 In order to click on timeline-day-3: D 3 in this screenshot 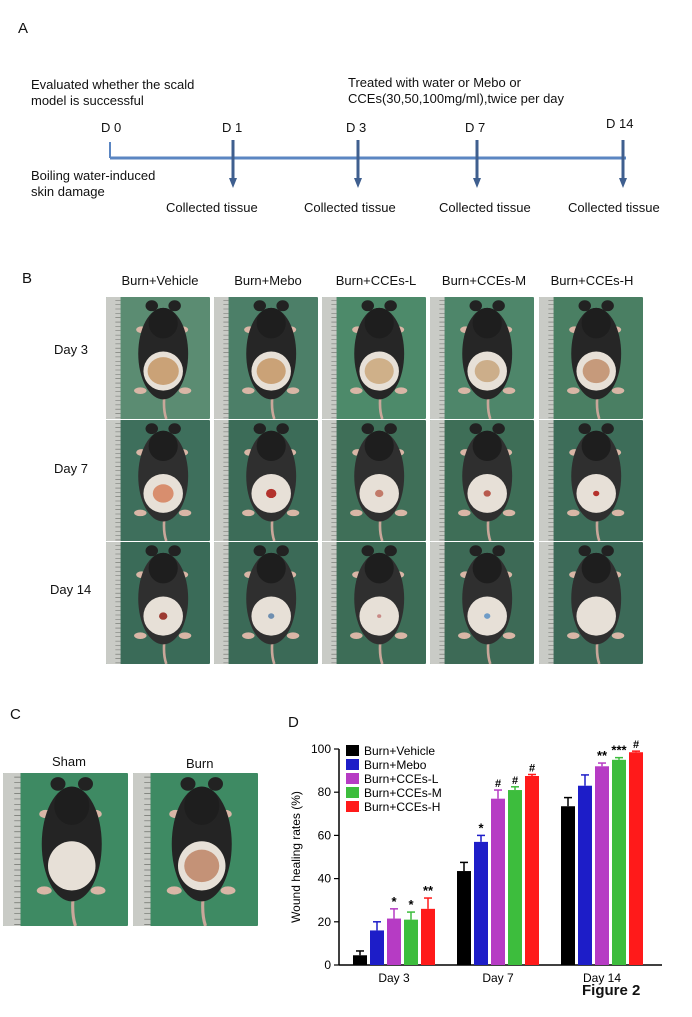, I will do `click(356, 127)`.